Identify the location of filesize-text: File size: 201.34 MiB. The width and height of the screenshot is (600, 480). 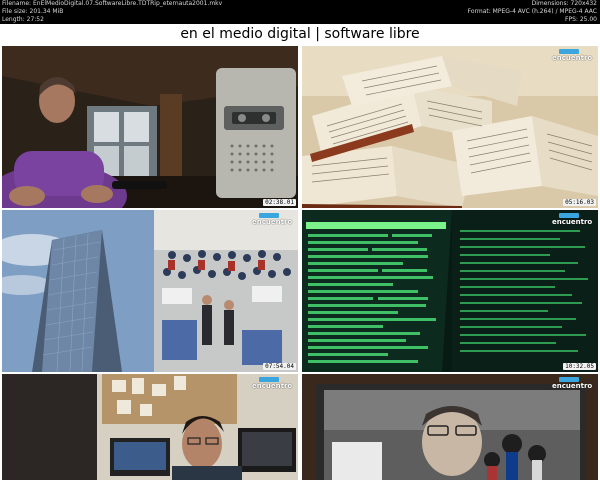
(33, 11).